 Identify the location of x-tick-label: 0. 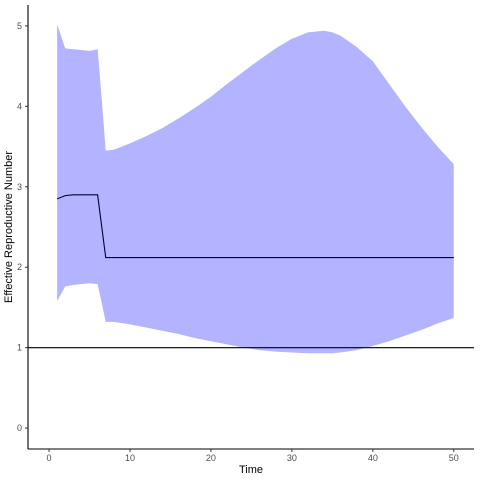
(49, 458).